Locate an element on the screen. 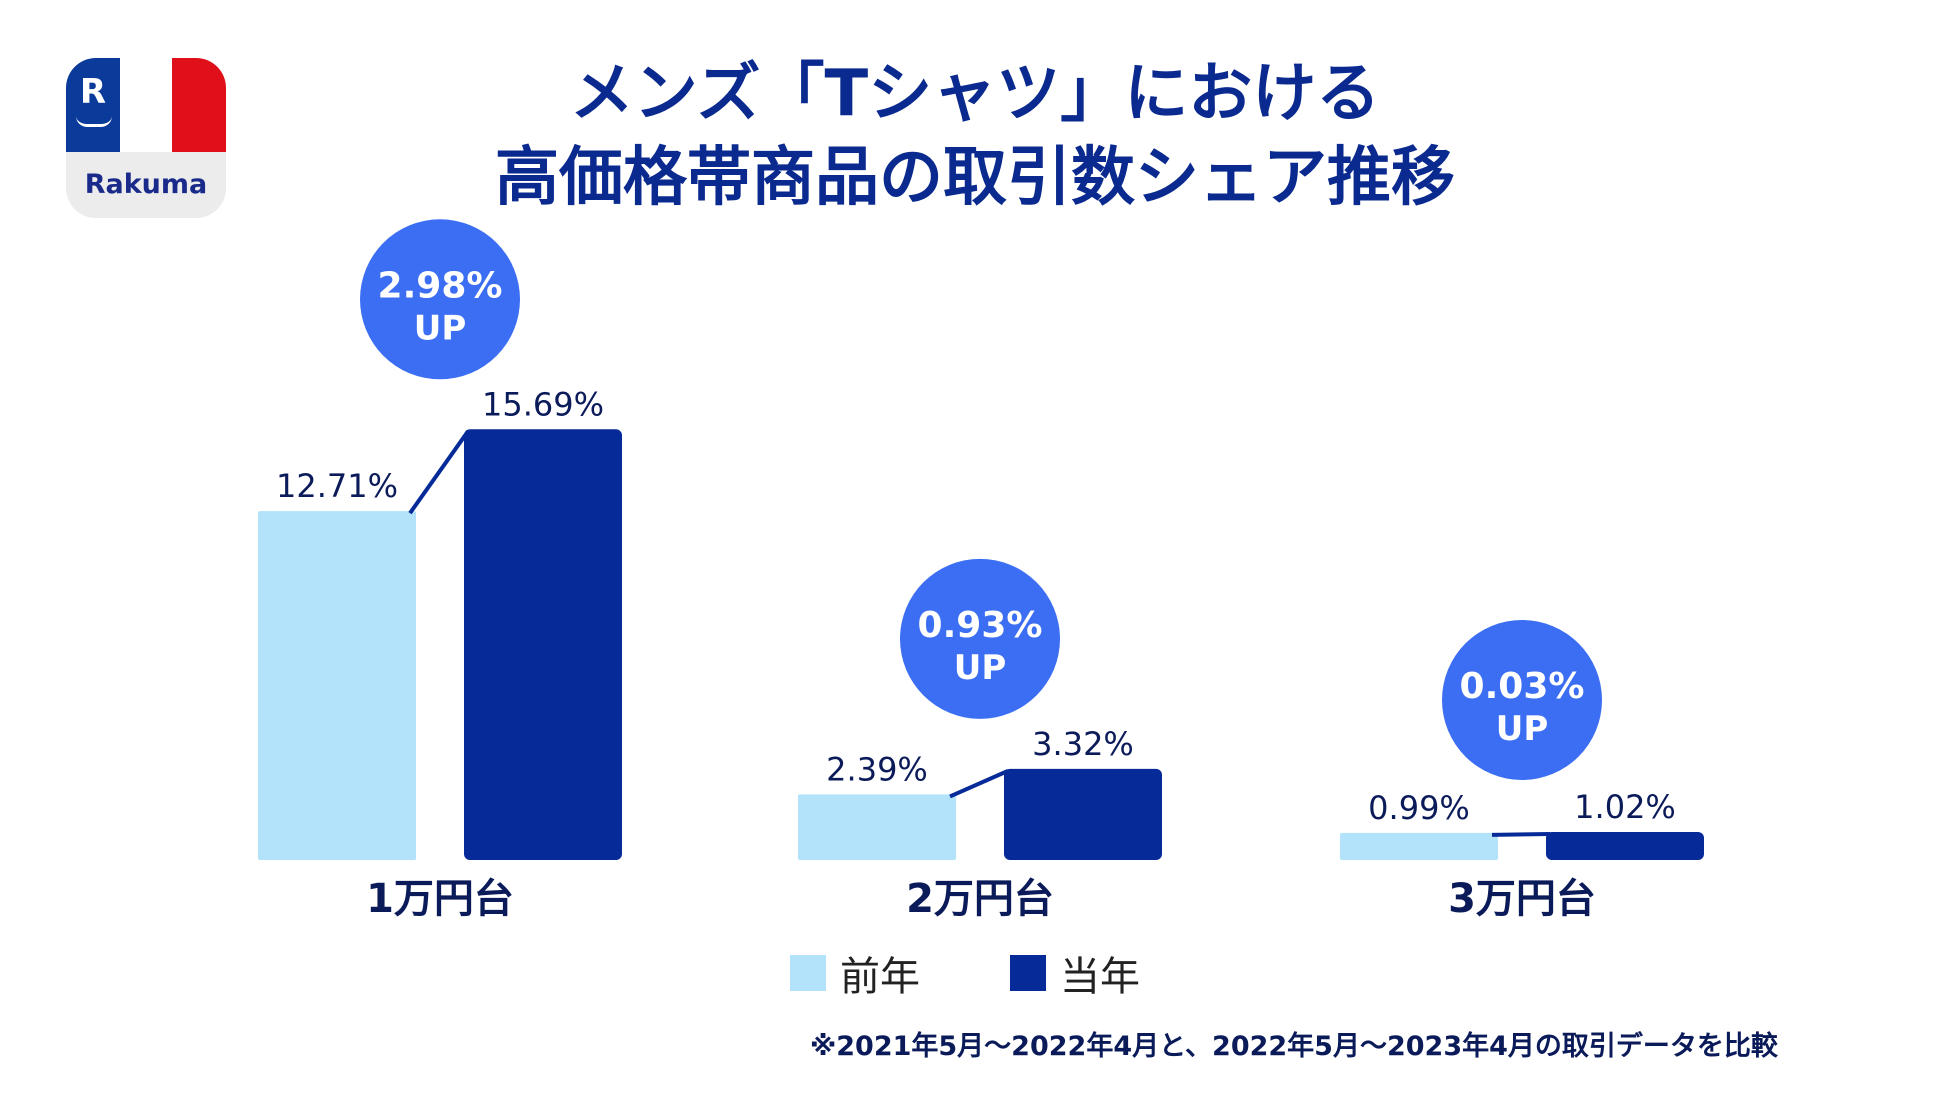 This screenshot has width=1950, height=1097. legend-swatch-curr is located at coordinates (1028, 973).